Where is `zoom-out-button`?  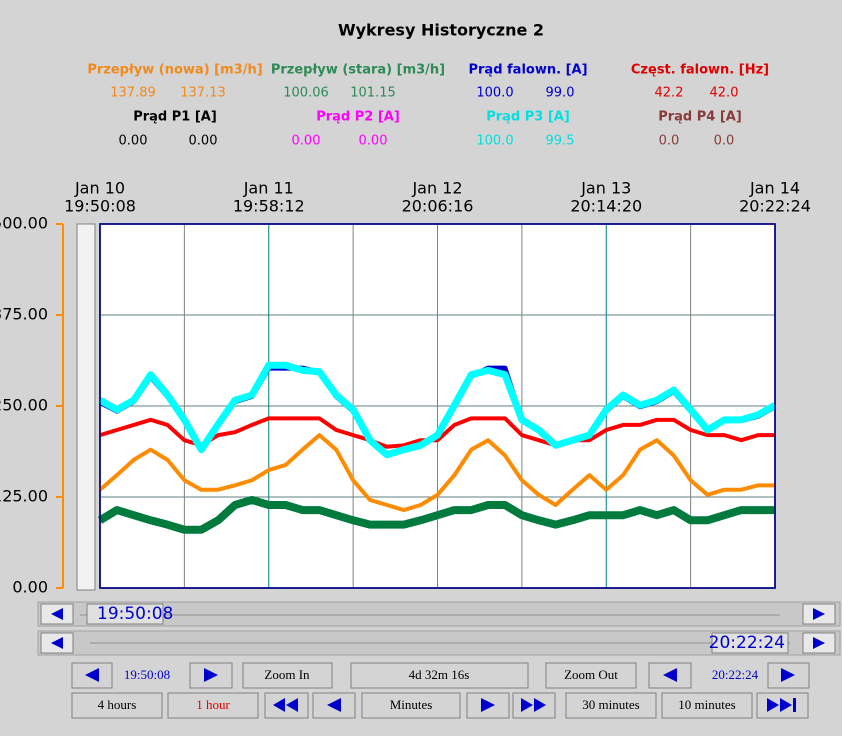
zoom-out-button is located at coordinates (591, 675).